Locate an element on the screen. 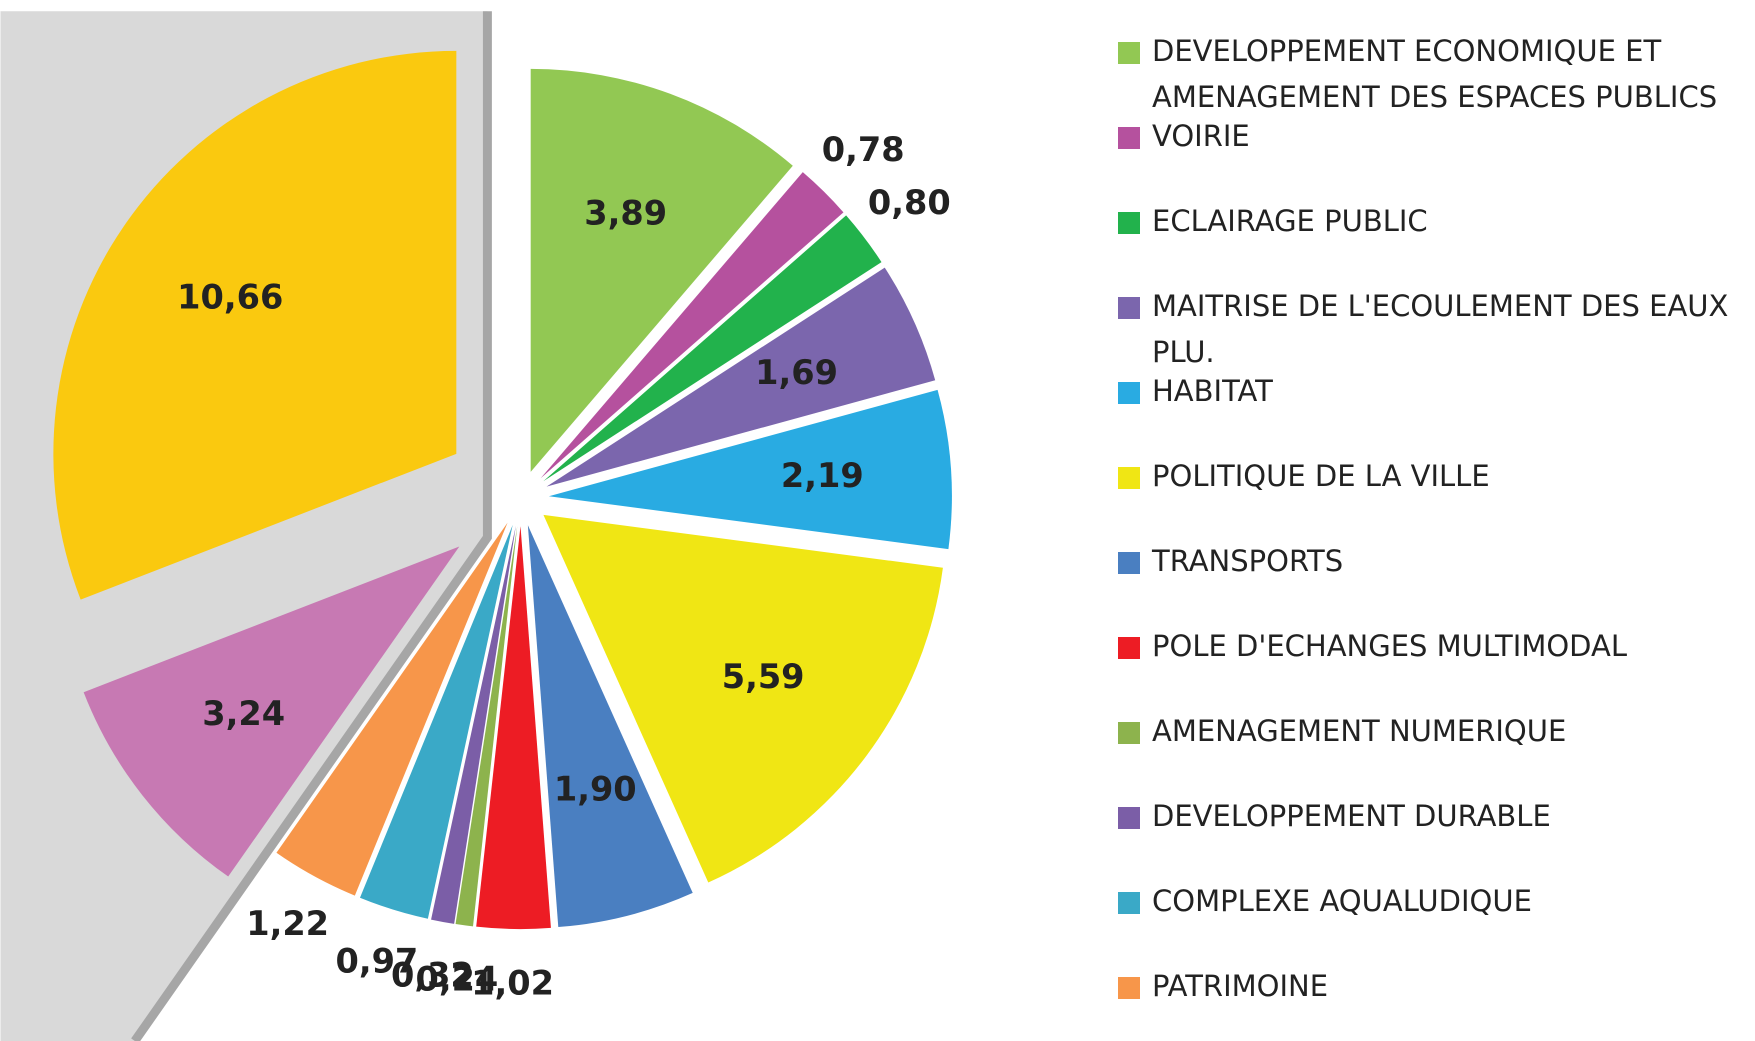 This screenshot has width=1755, height=1041. legend-label: HABITAT is located at coordinates (1212, 391).